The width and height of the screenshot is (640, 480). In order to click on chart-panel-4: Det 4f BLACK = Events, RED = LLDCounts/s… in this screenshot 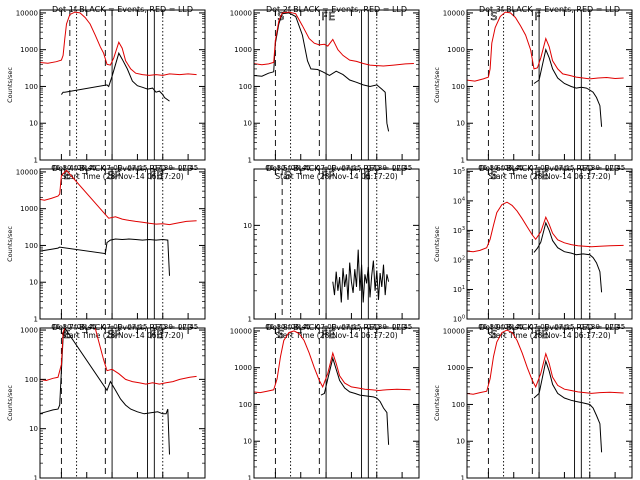, I will do `click(106, 252)`.